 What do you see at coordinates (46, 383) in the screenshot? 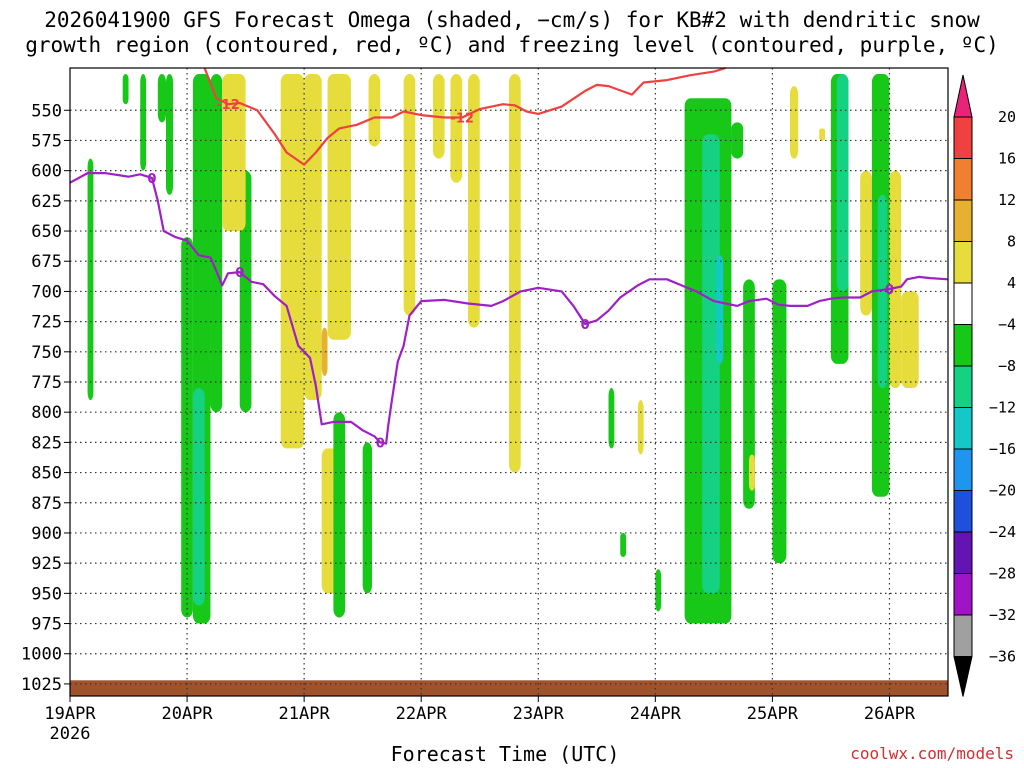
I see `y-tick-label: 775` at bounding box center [46, 383].